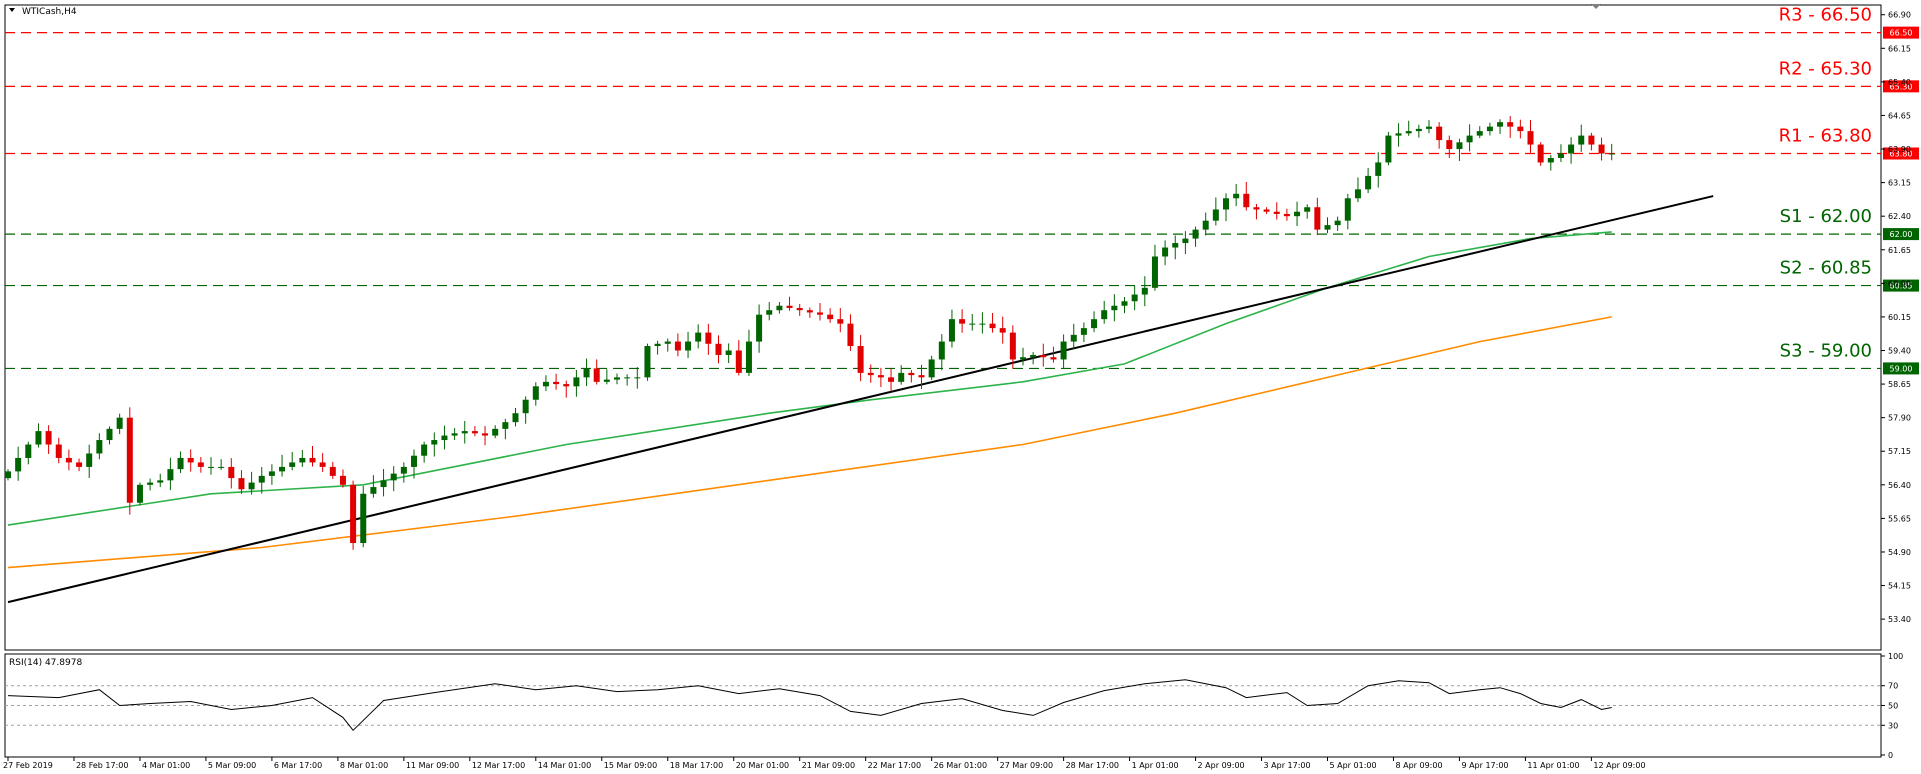  What do you see at coordinates (960, 765) in the screenshot?
I see `time-tick-label: 26 Mar 01:00` at bounding box center [960, 765].